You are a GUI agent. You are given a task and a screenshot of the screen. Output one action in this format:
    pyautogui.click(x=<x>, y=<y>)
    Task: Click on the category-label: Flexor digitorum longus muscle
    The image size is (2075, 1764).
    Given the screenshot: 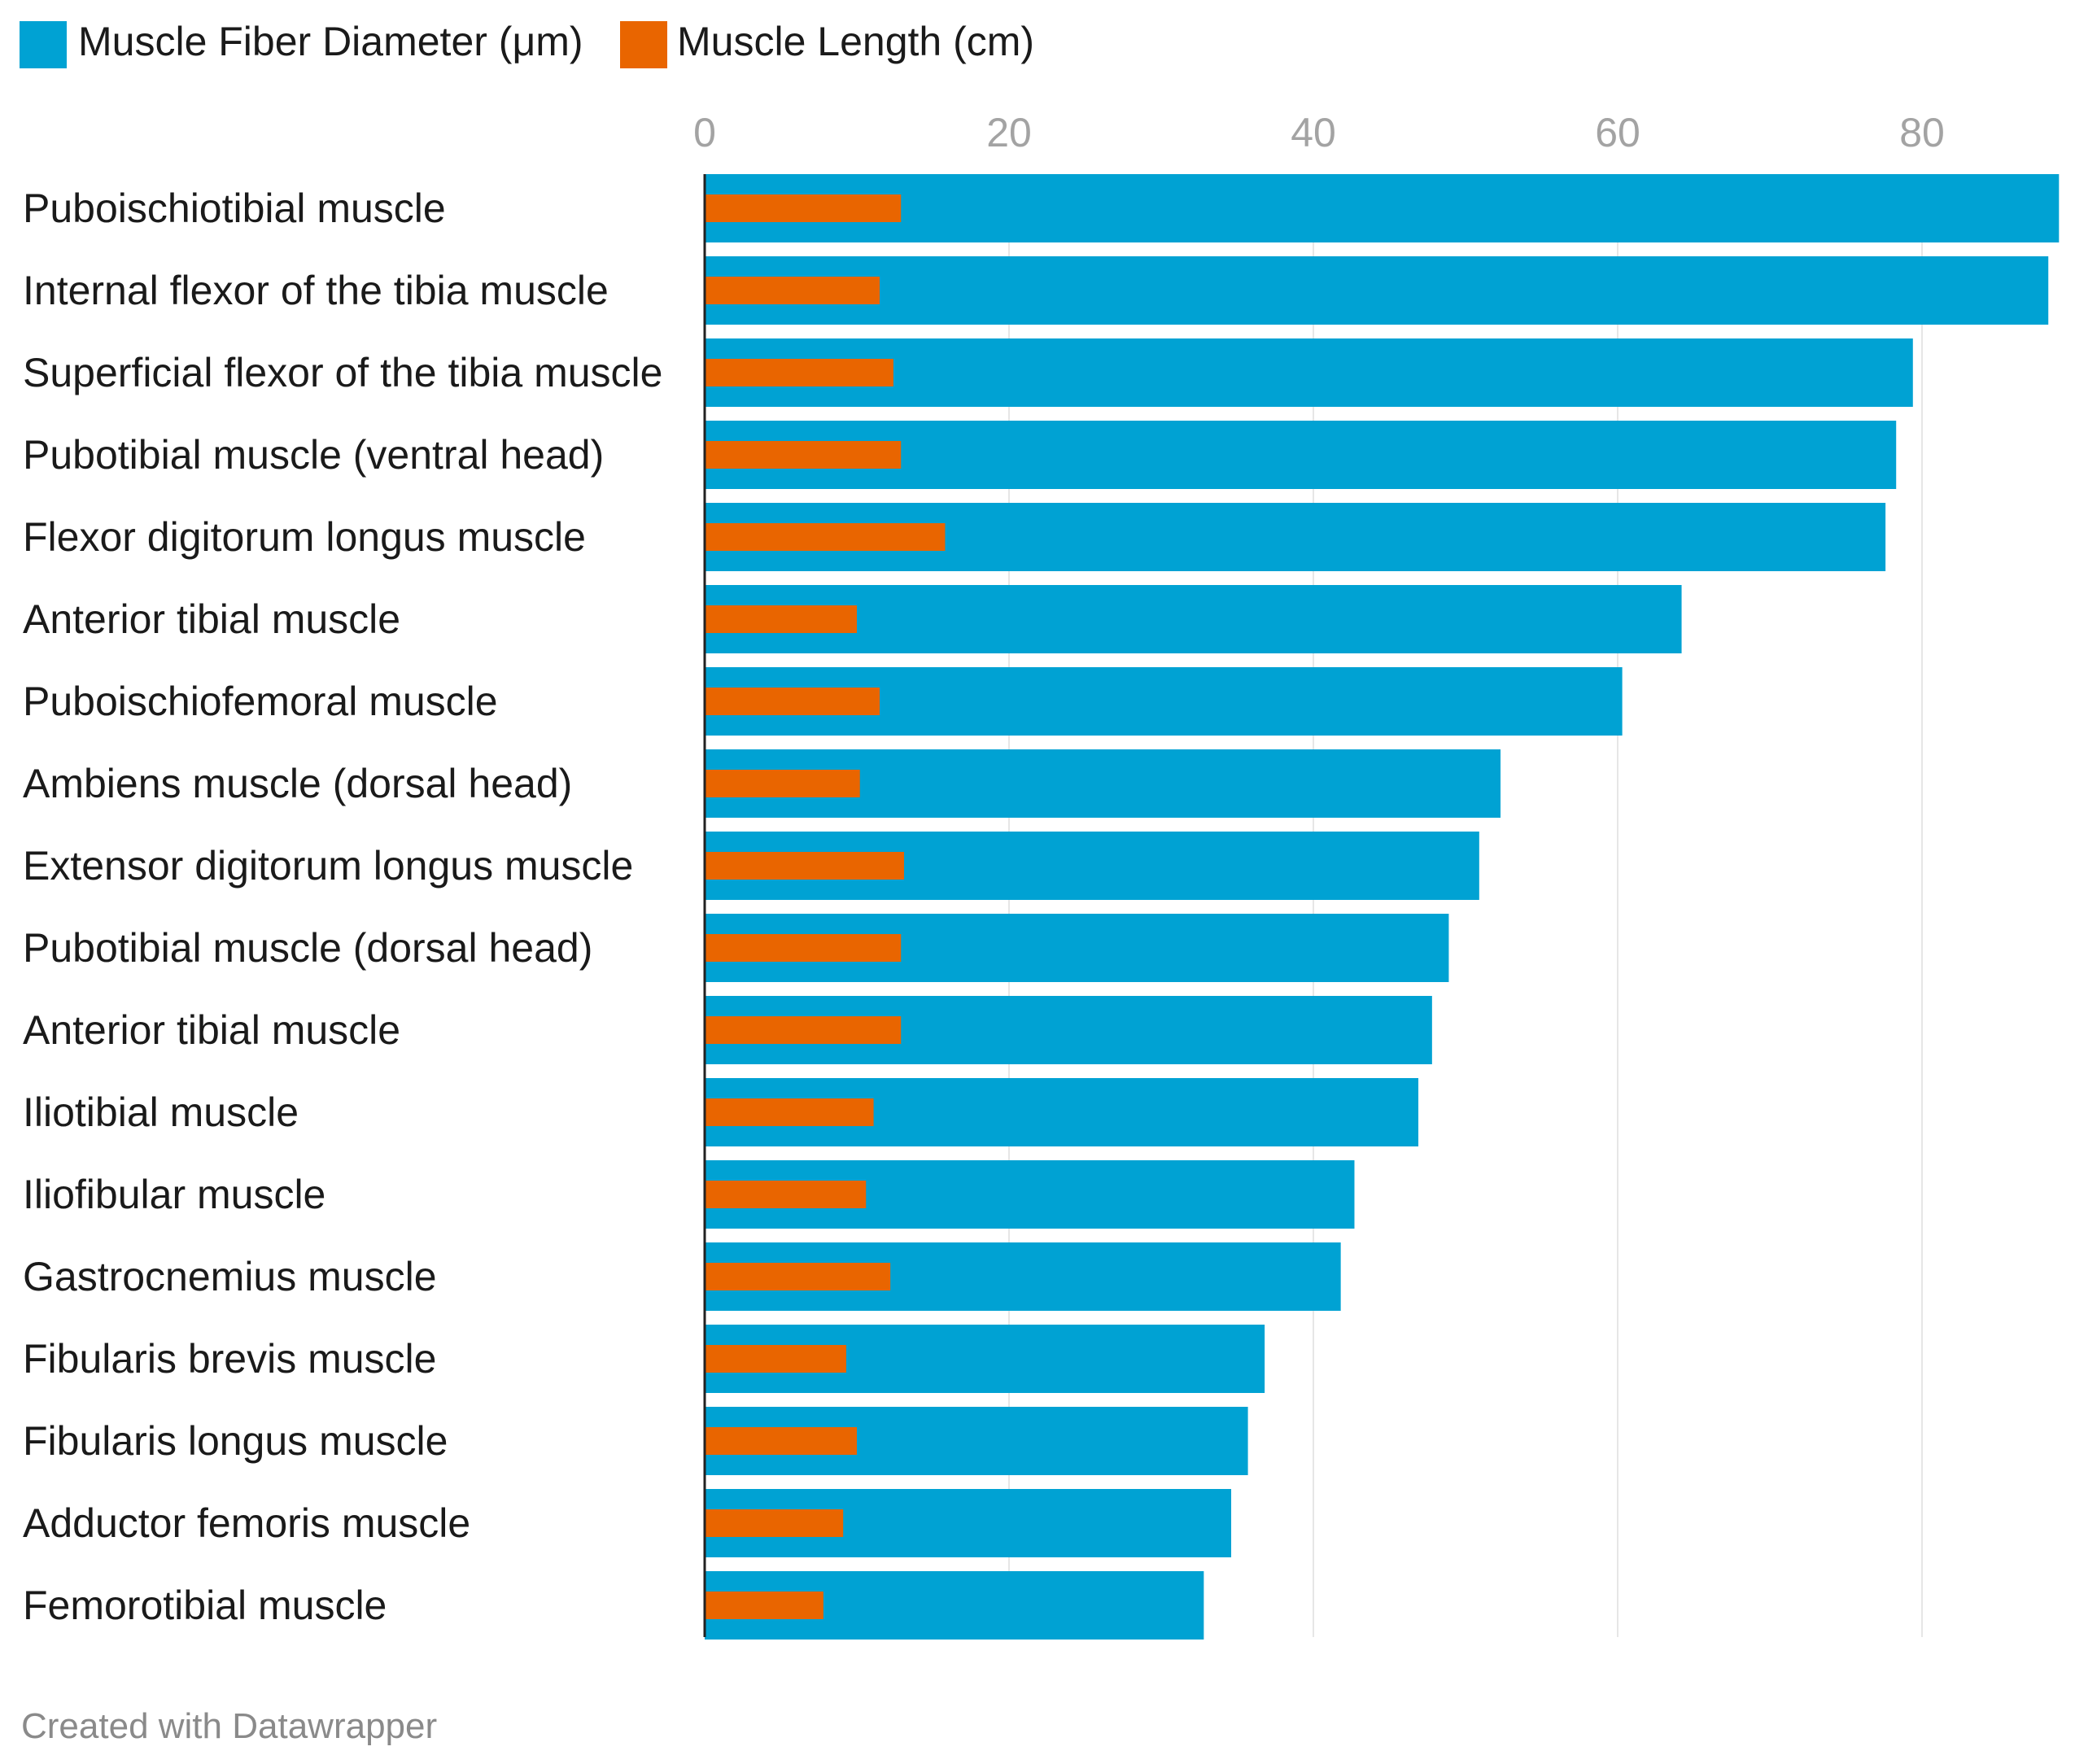 What is the action you would take?
    pyautogui.click(x=304, y=537)
    